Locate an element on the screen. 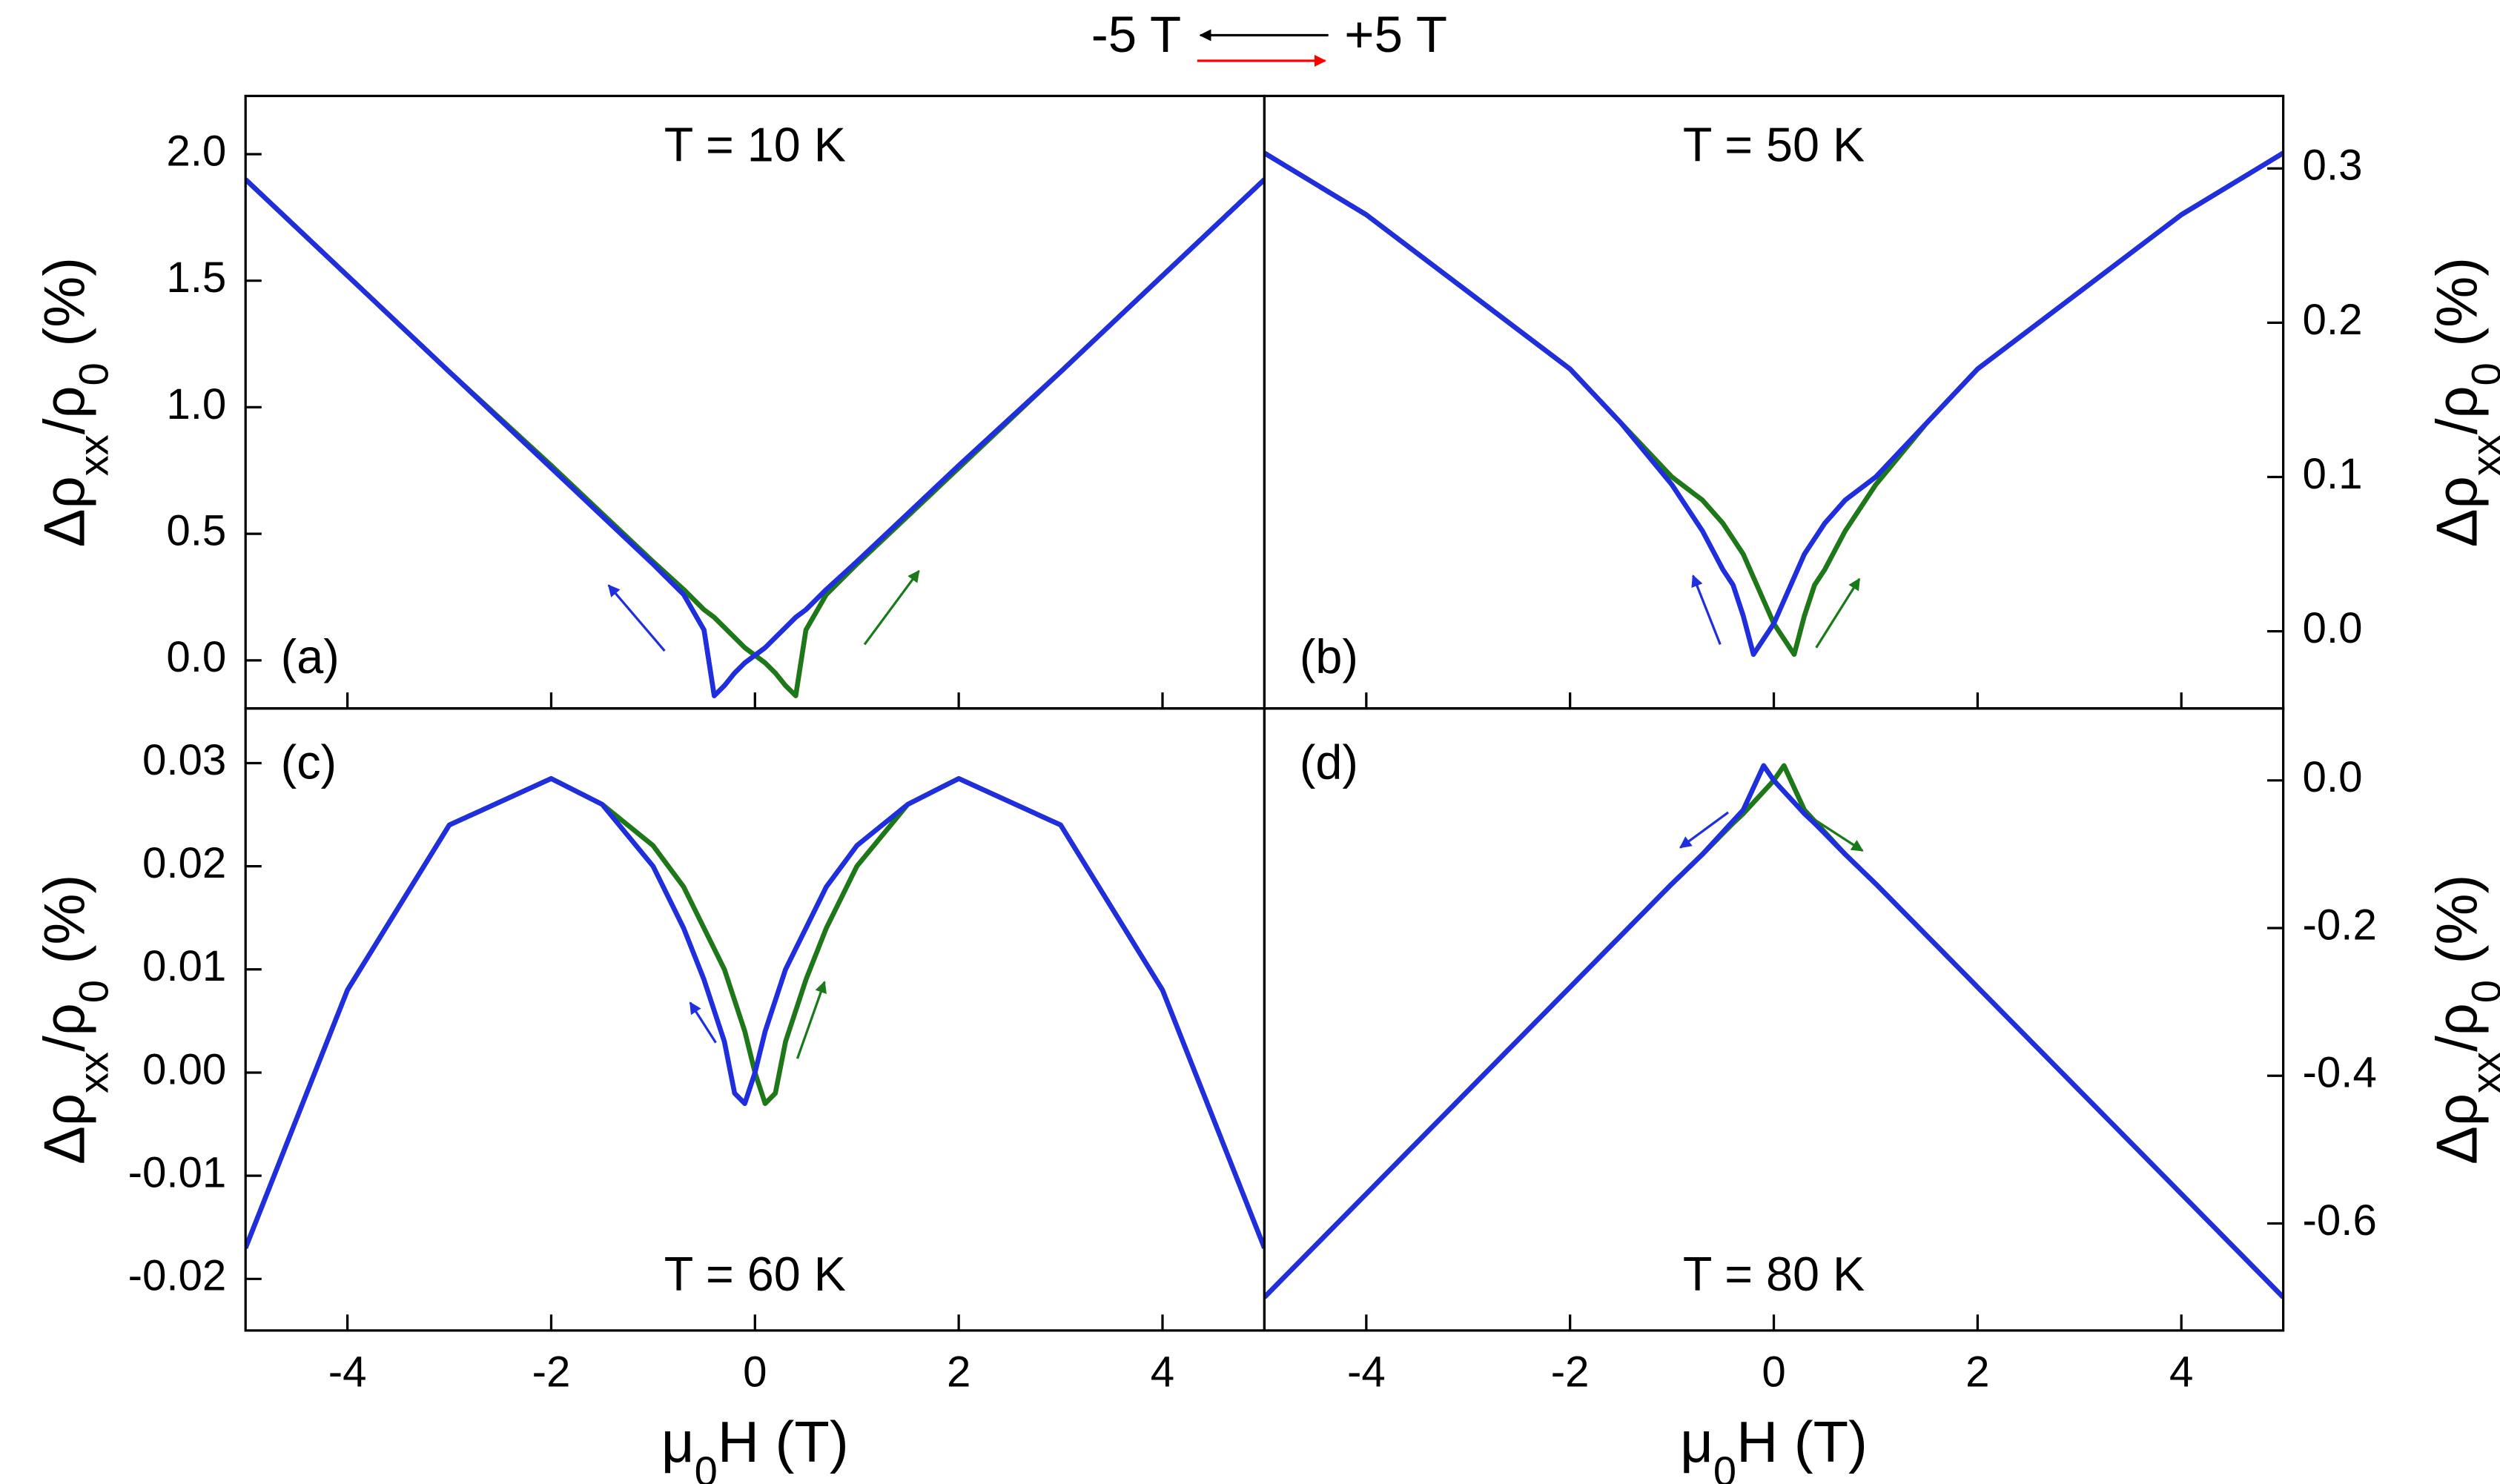  y-tick-label: -0.4 is located at coordinates (2340, 1073).